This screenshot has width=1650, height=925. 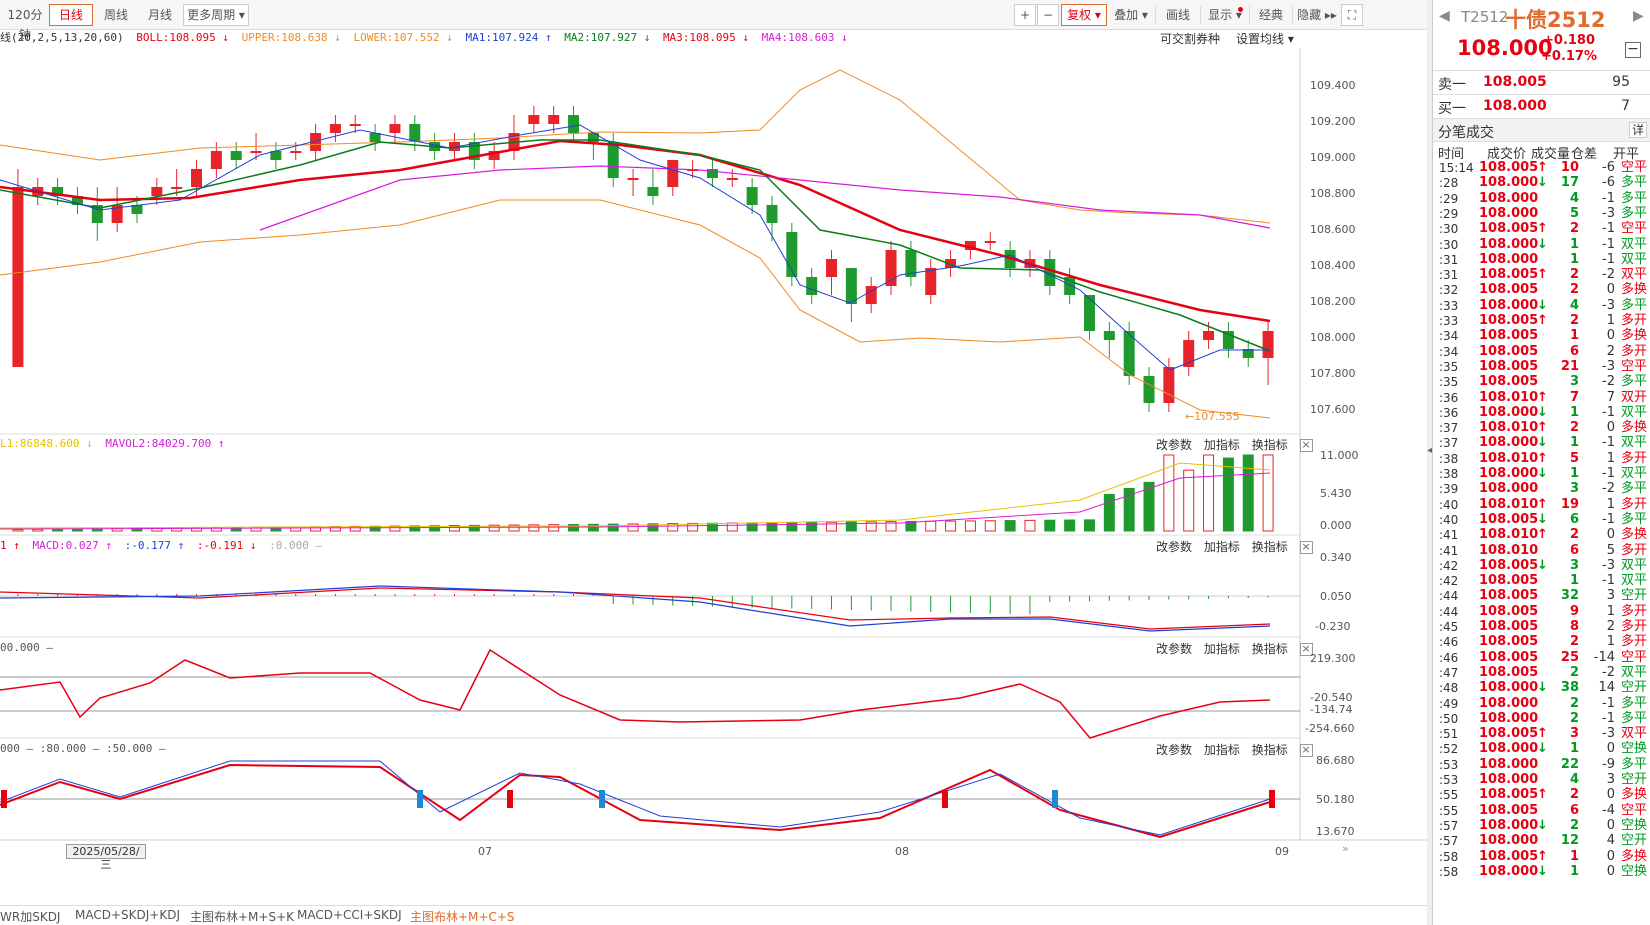 I want to click on contract-code: T2512, so click(x=1485, y=17).